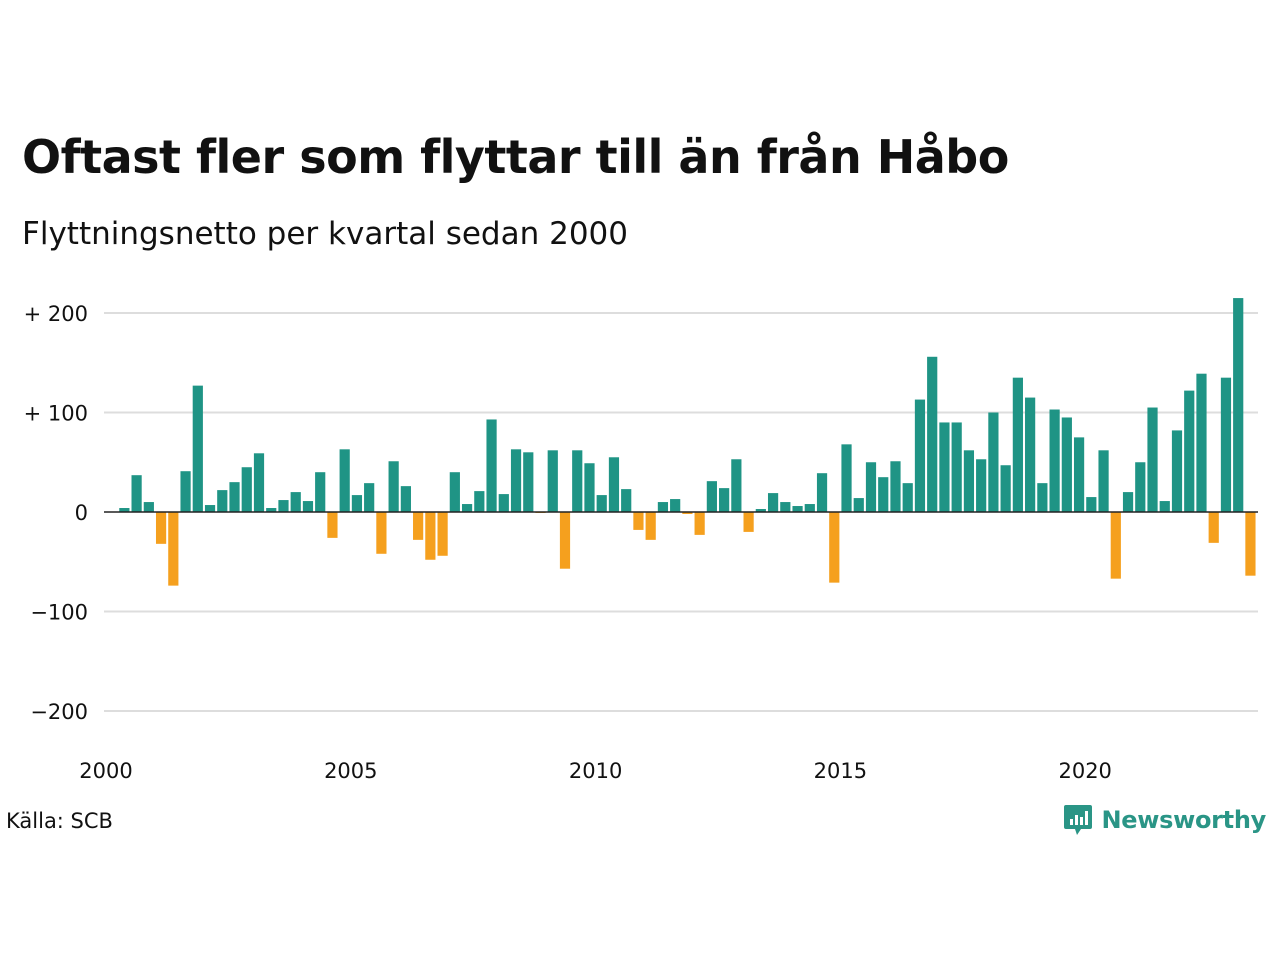 The width and height of the screenshot is (1280, 960). I want to click on y-tick-label: 0, so click(81, 513).